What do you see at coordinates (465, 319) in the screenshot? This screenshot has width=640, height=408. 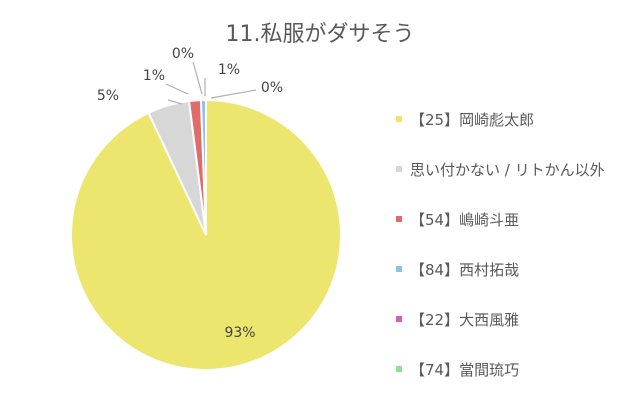 I see `legend-label-5: 【22】大西風雅` at bounding box center [465, 319].